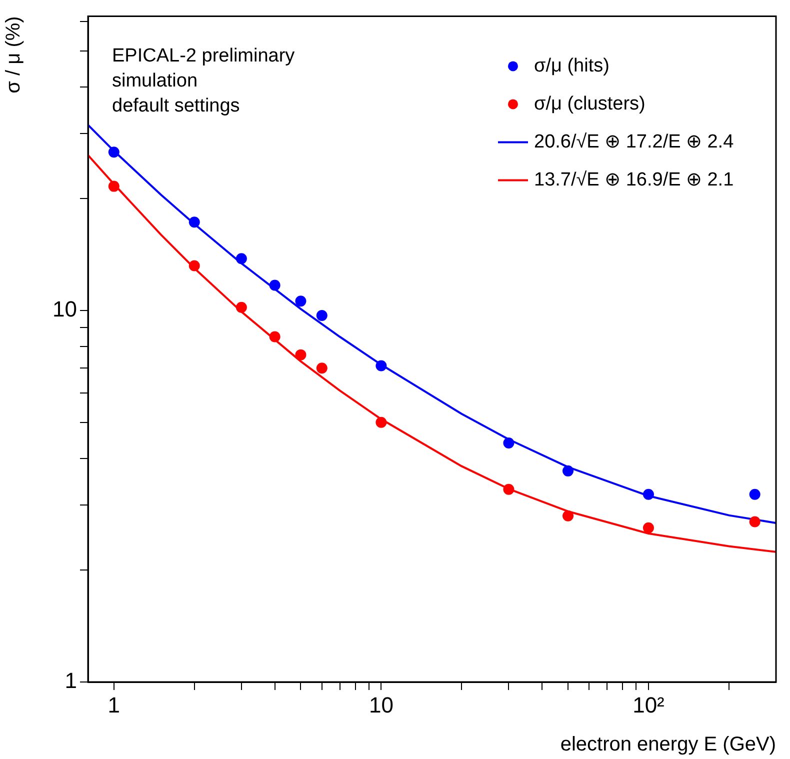 Image resolution: width=790 pixels, height=759 pixels. What do you see at coordinates (590, 103) in the screenshot?
I see `legend-label: σ/μ (clusters)` at bounding box center [590, 103].